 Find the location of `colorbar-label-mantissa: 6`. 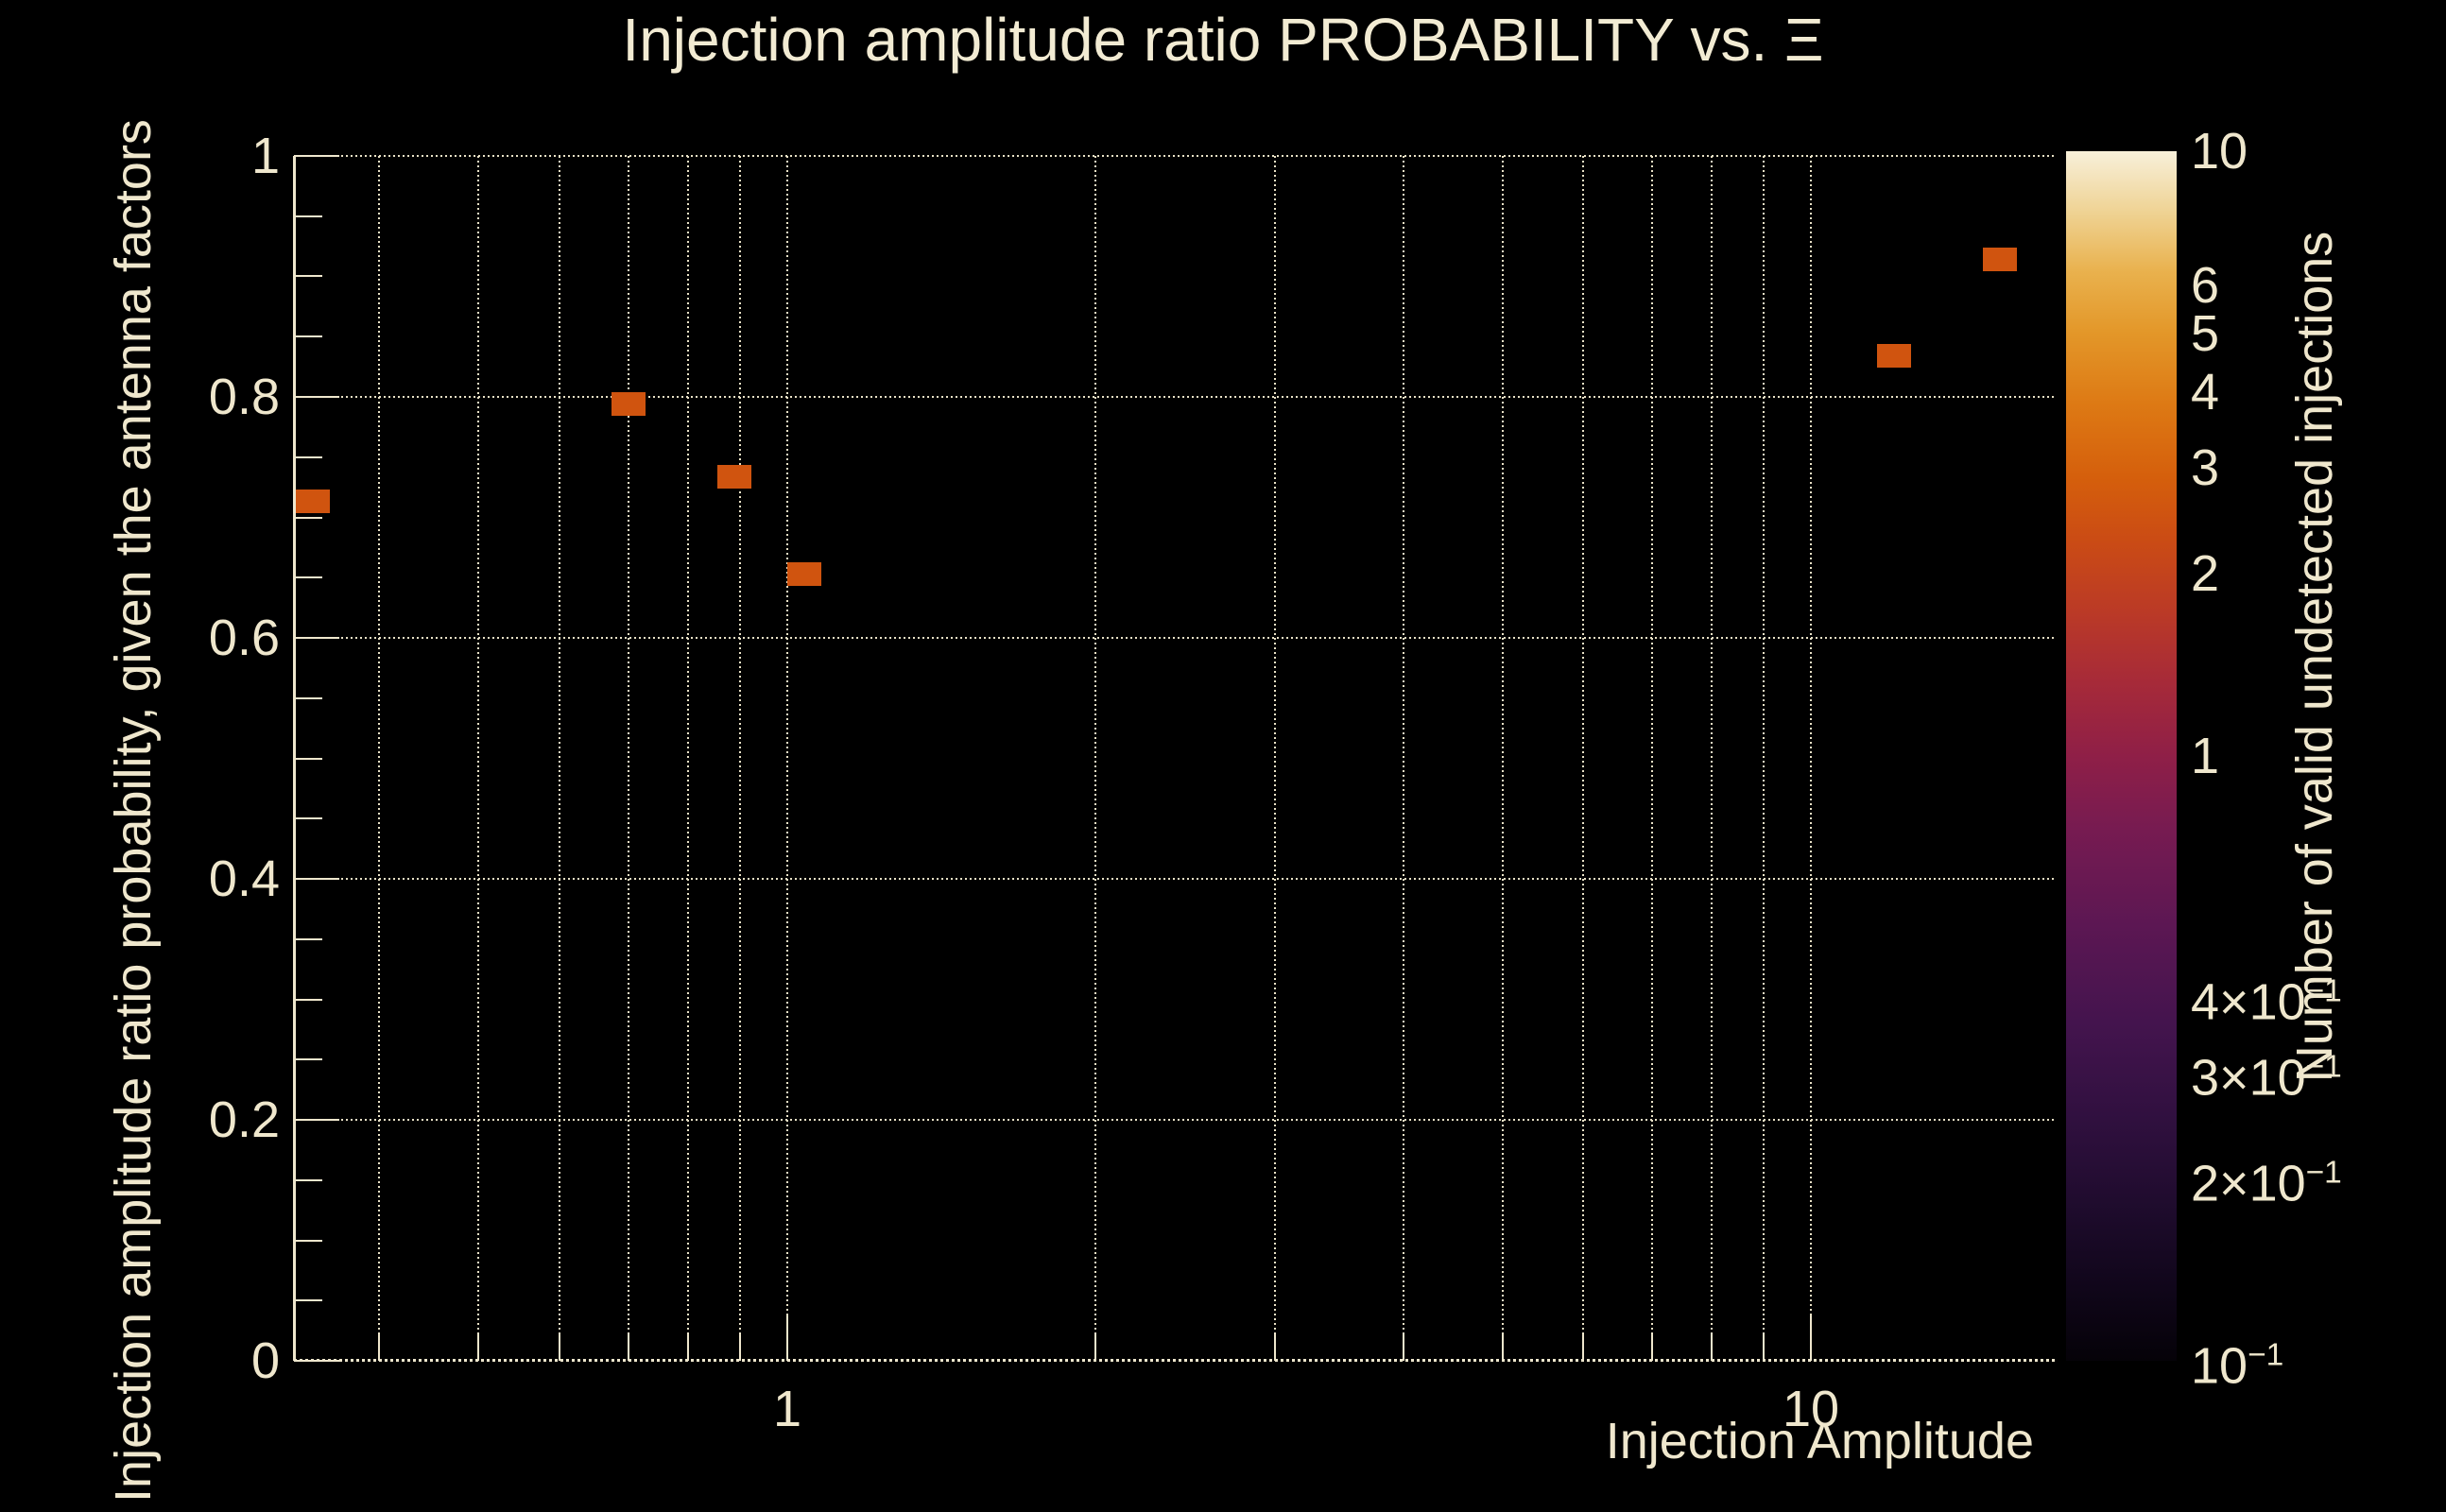

colorbar-label-mantissa: 6 is located at coordinates (2205, 285).